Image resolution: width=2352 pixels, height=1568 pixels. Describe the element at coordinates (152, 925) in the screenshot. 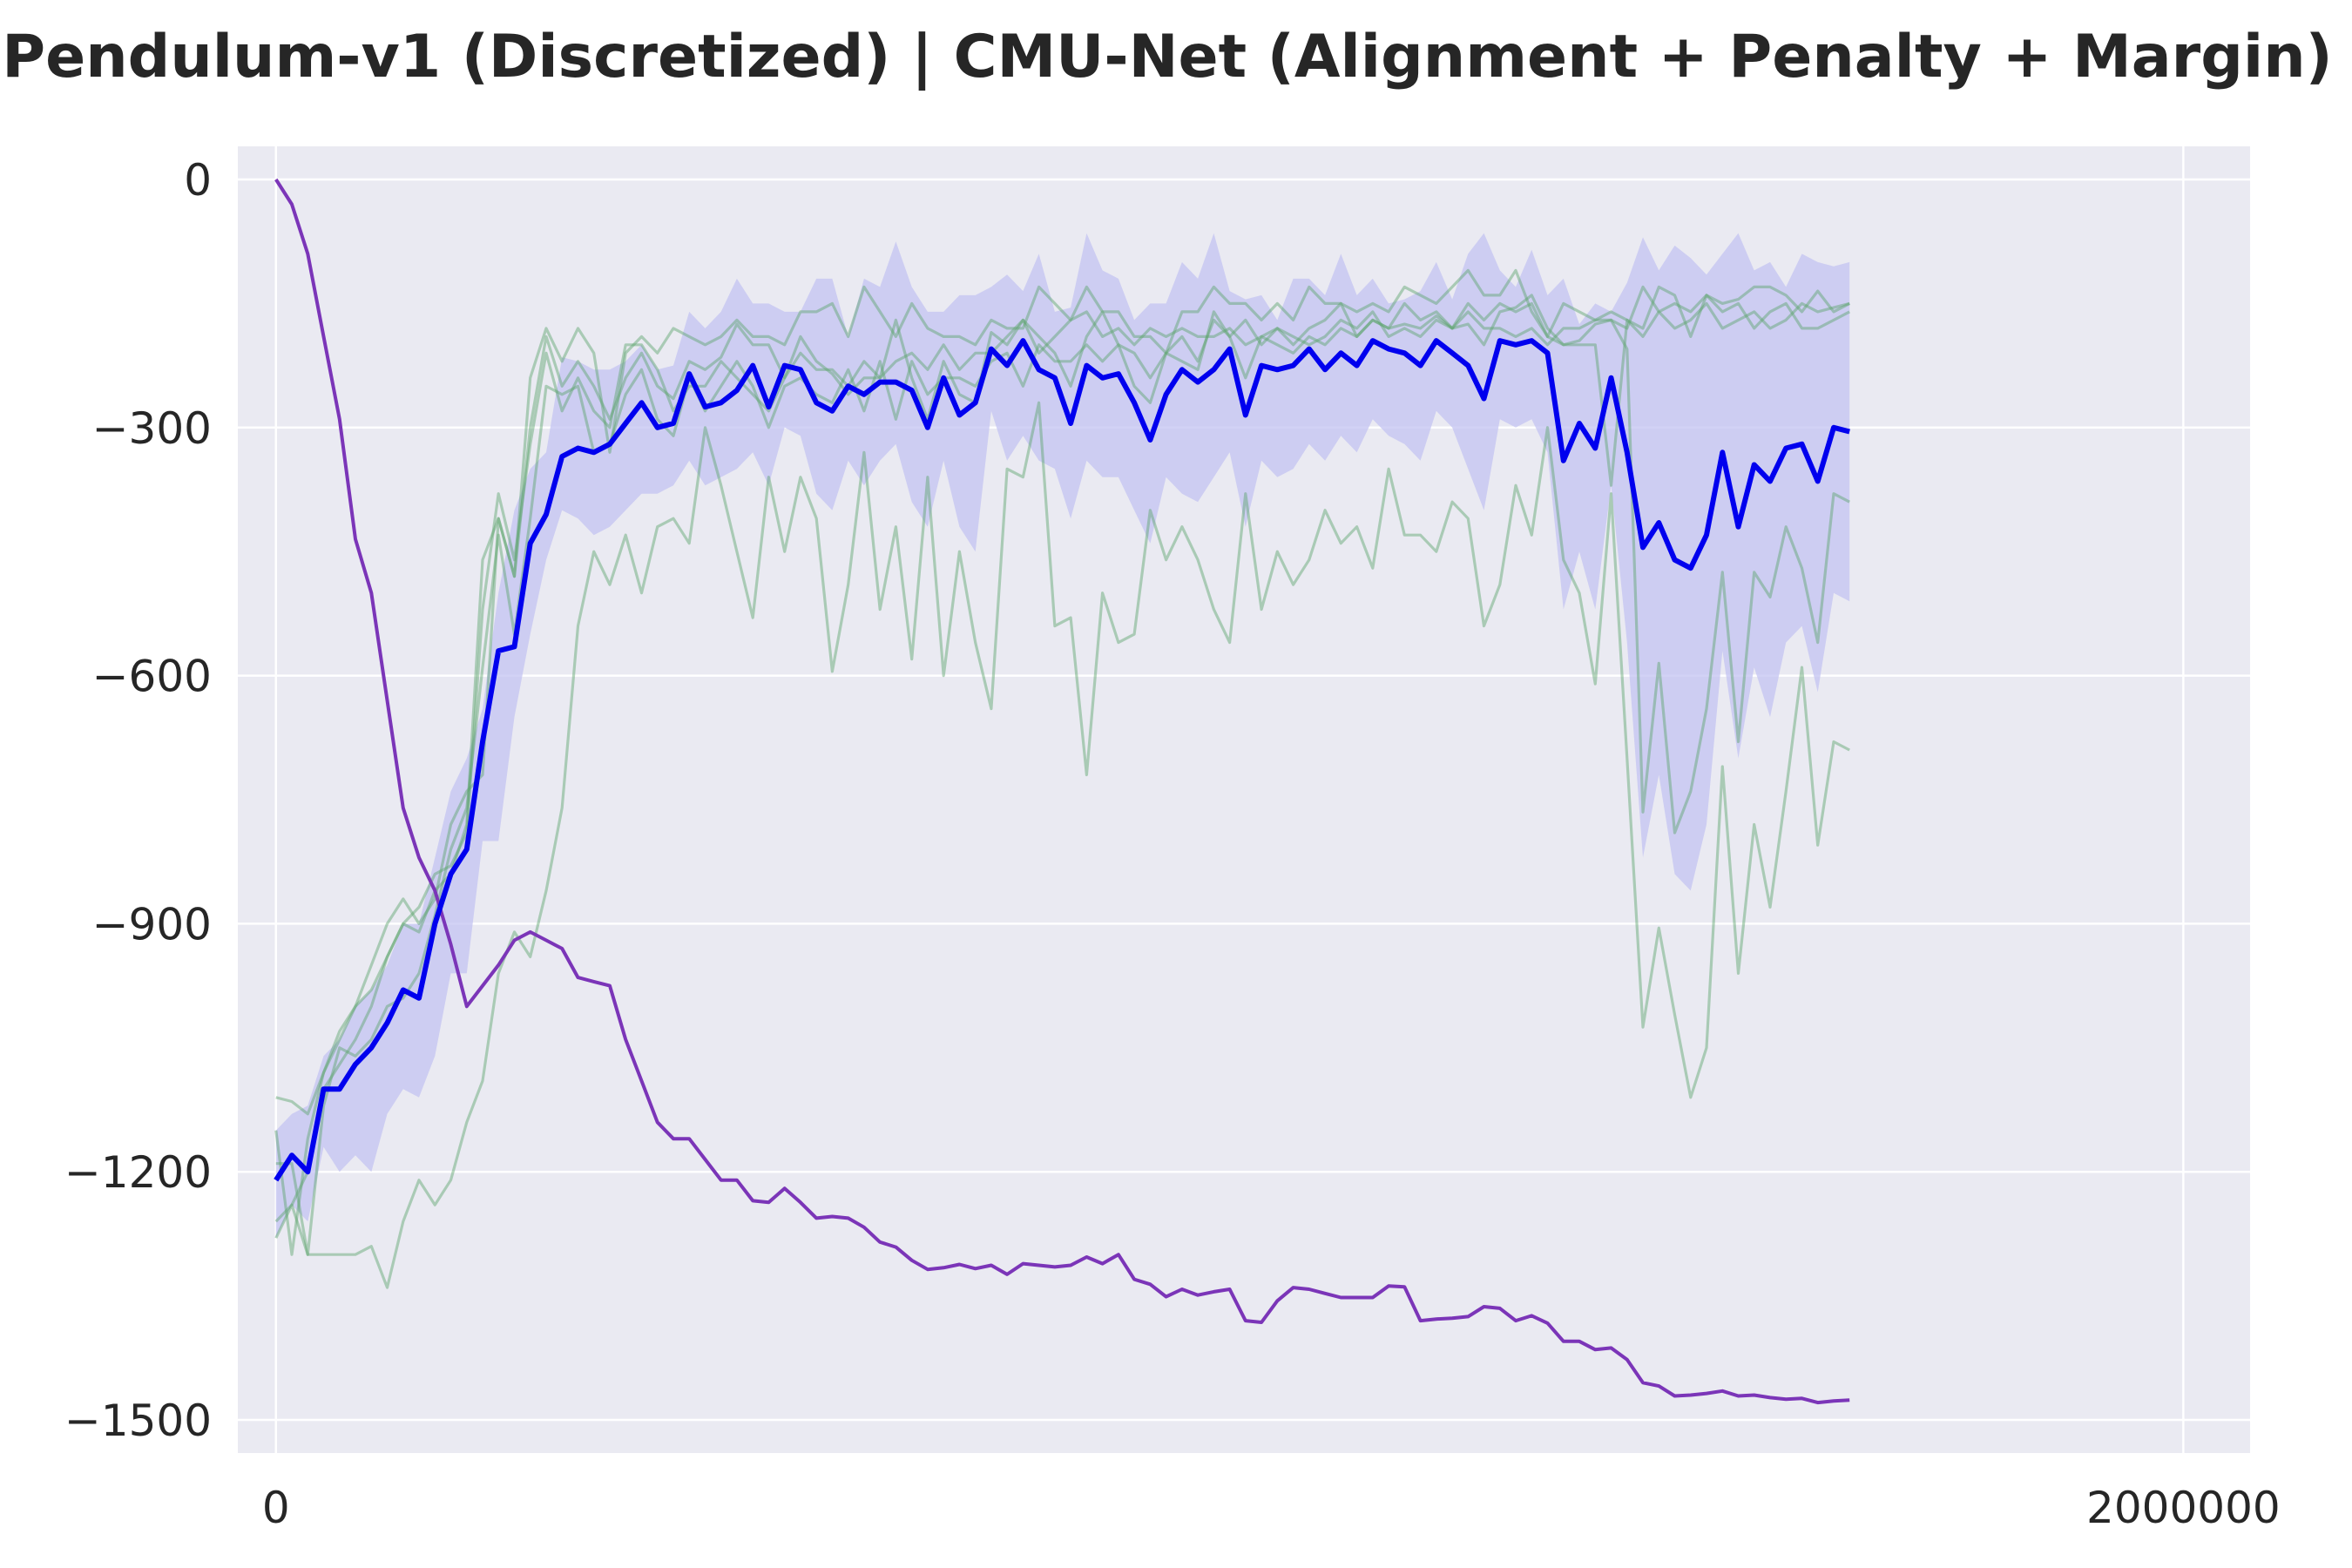

I see `y-tick-label: −900` at that location.